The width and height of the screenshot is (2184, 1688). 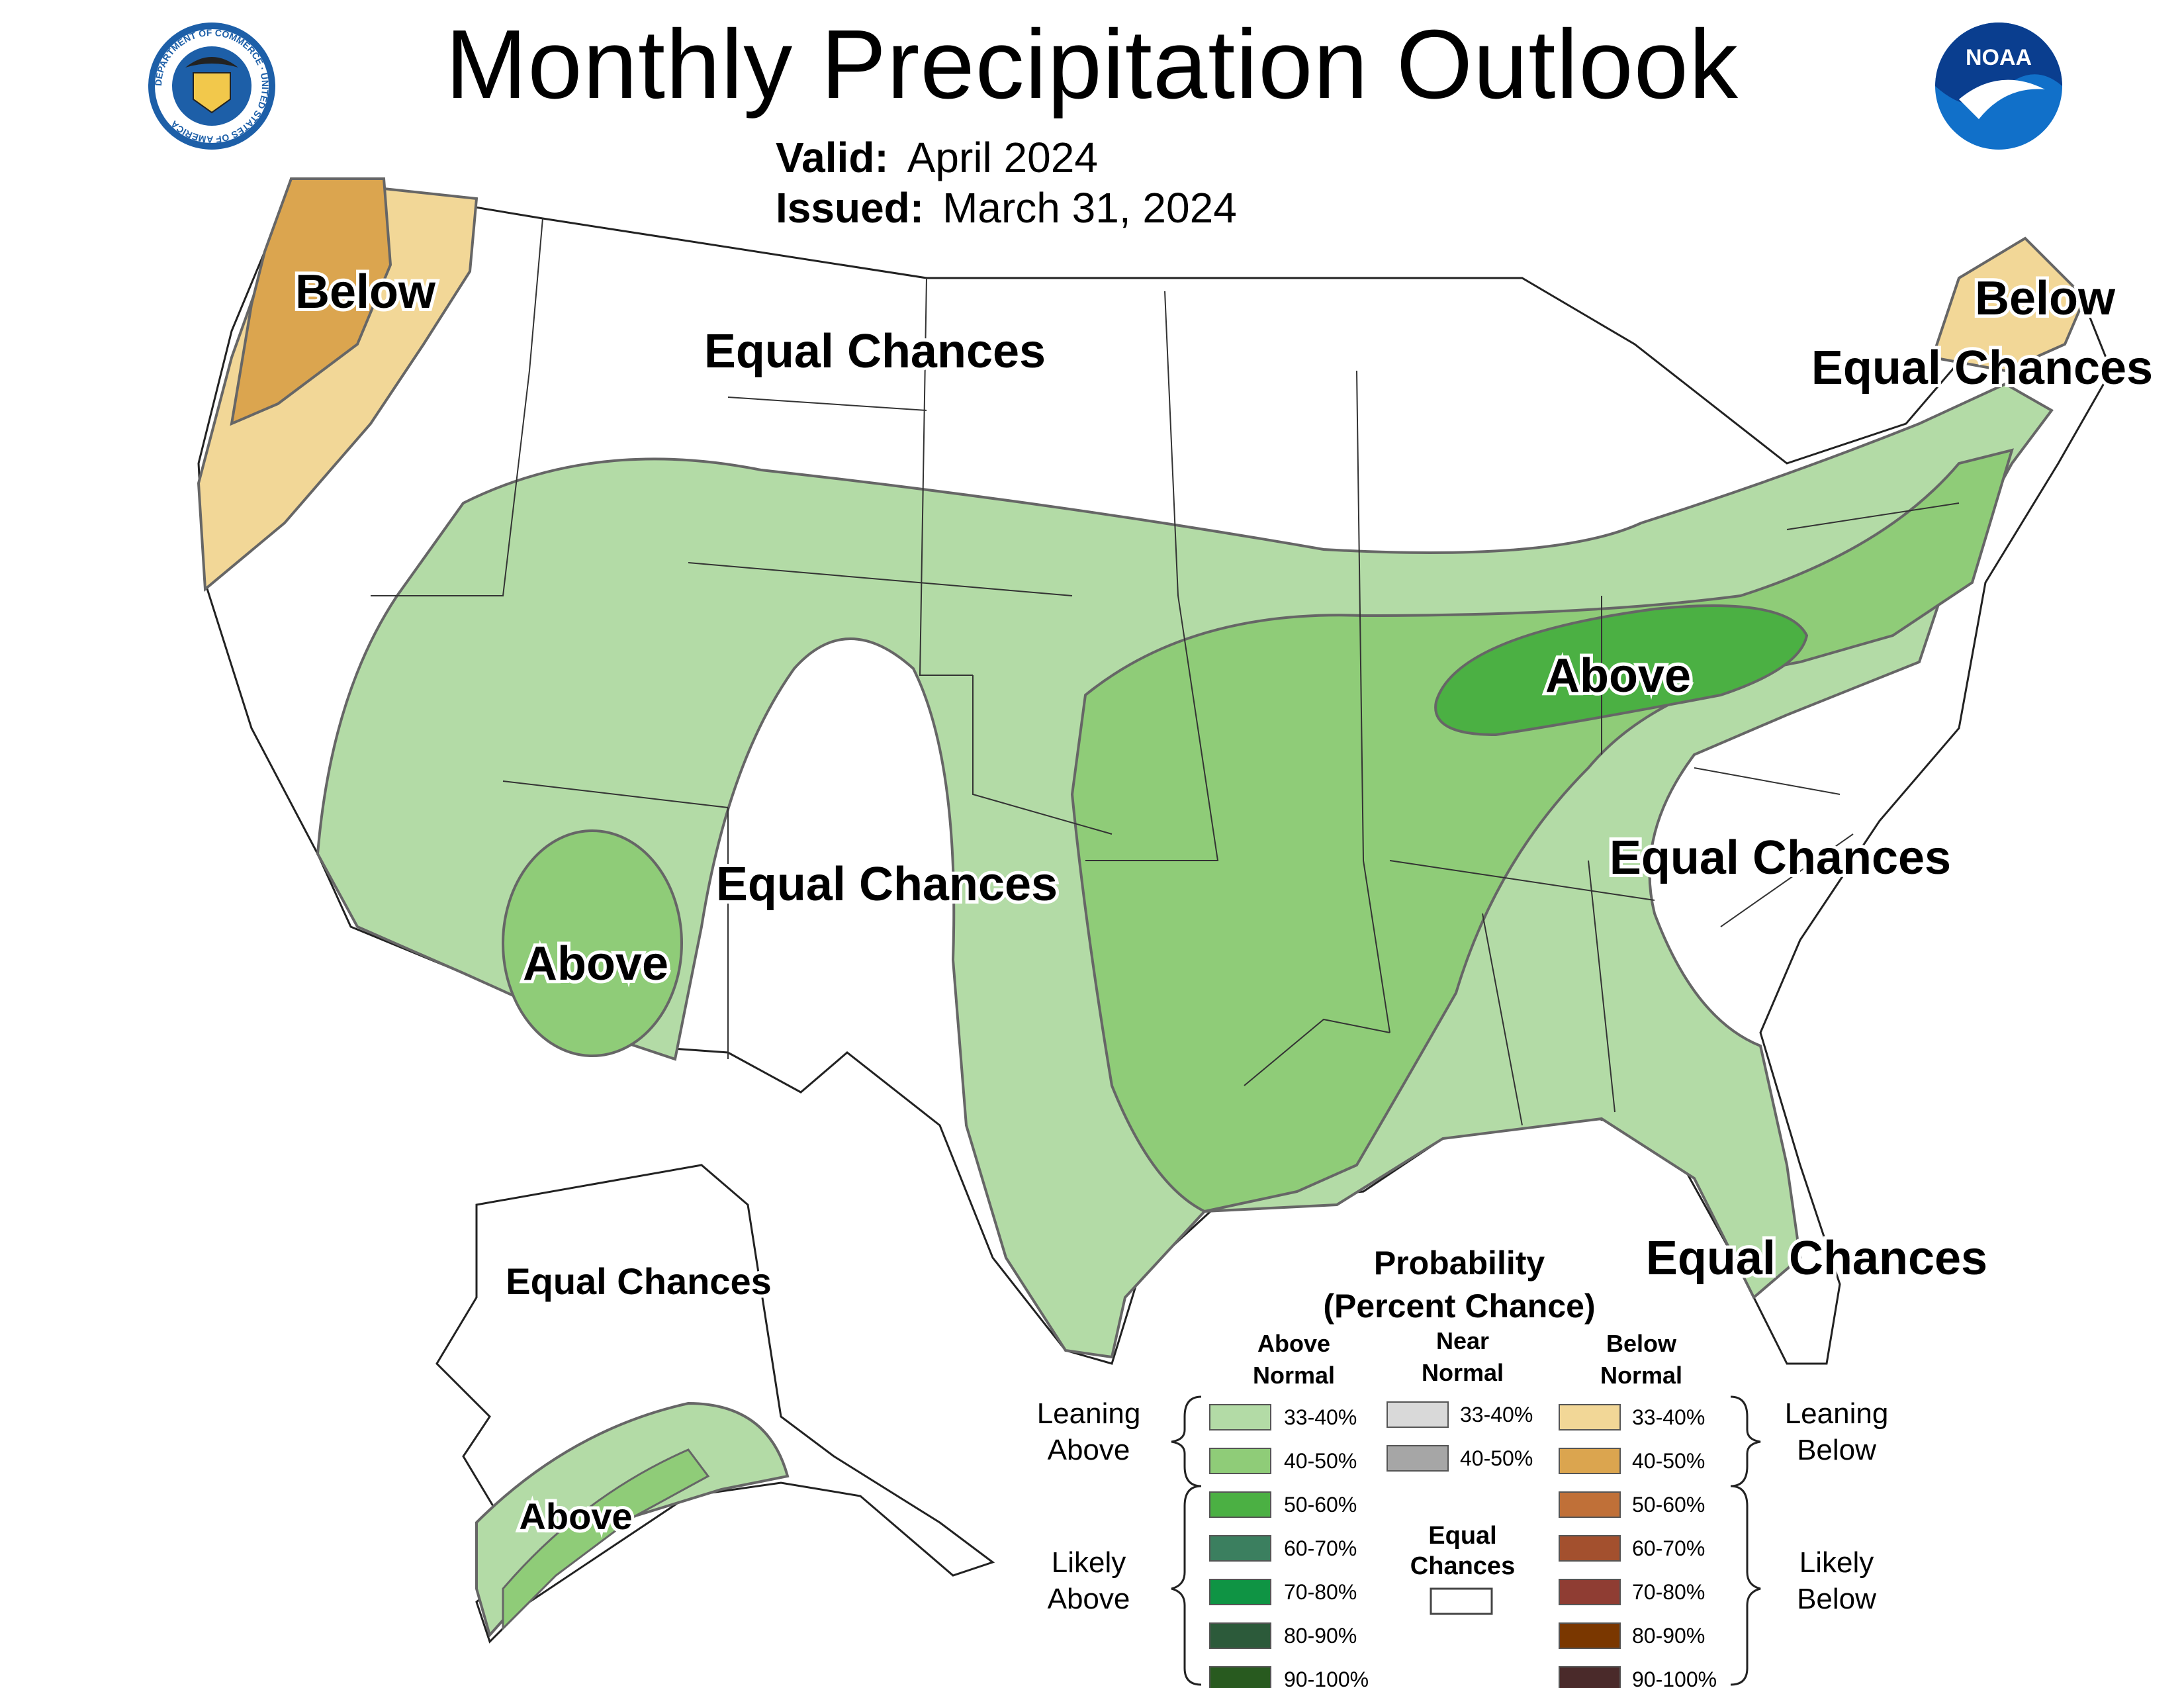 What do you see at coordinates (1462, 1536) in the screenshot?
I see `legend-equal-1: Equal` at bounding box center [1462, 1536].